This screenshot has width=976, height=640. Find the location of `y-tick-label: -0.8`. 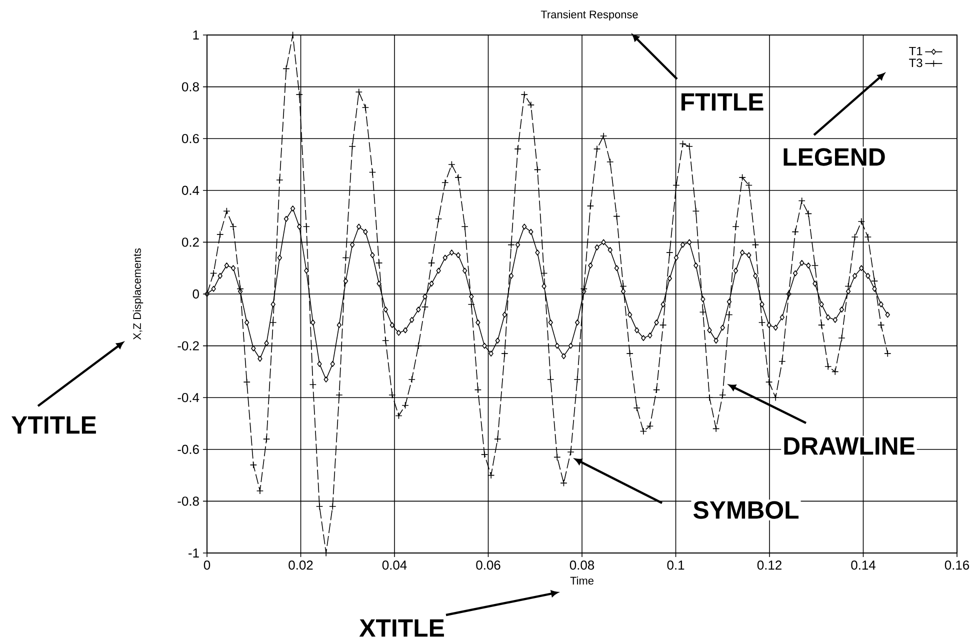

y-tick-label: -0.8 is located at coordinates (188, 501).